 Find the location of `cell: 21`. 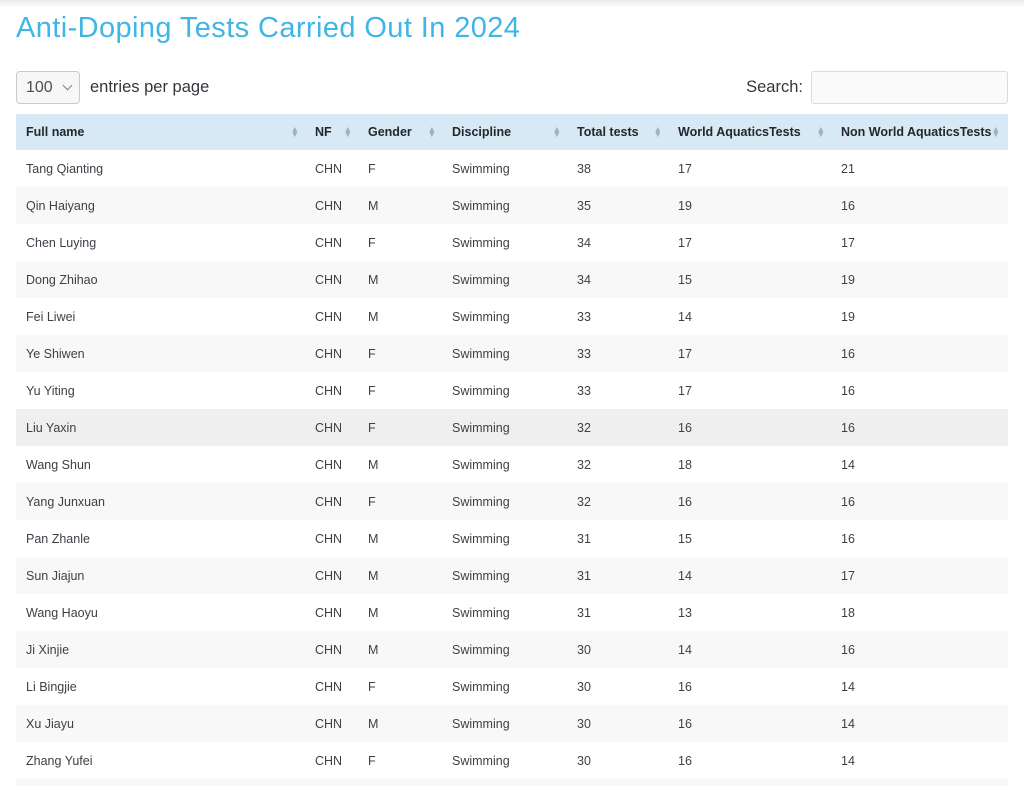

cell: 21 is located at coordinates (848, 168).